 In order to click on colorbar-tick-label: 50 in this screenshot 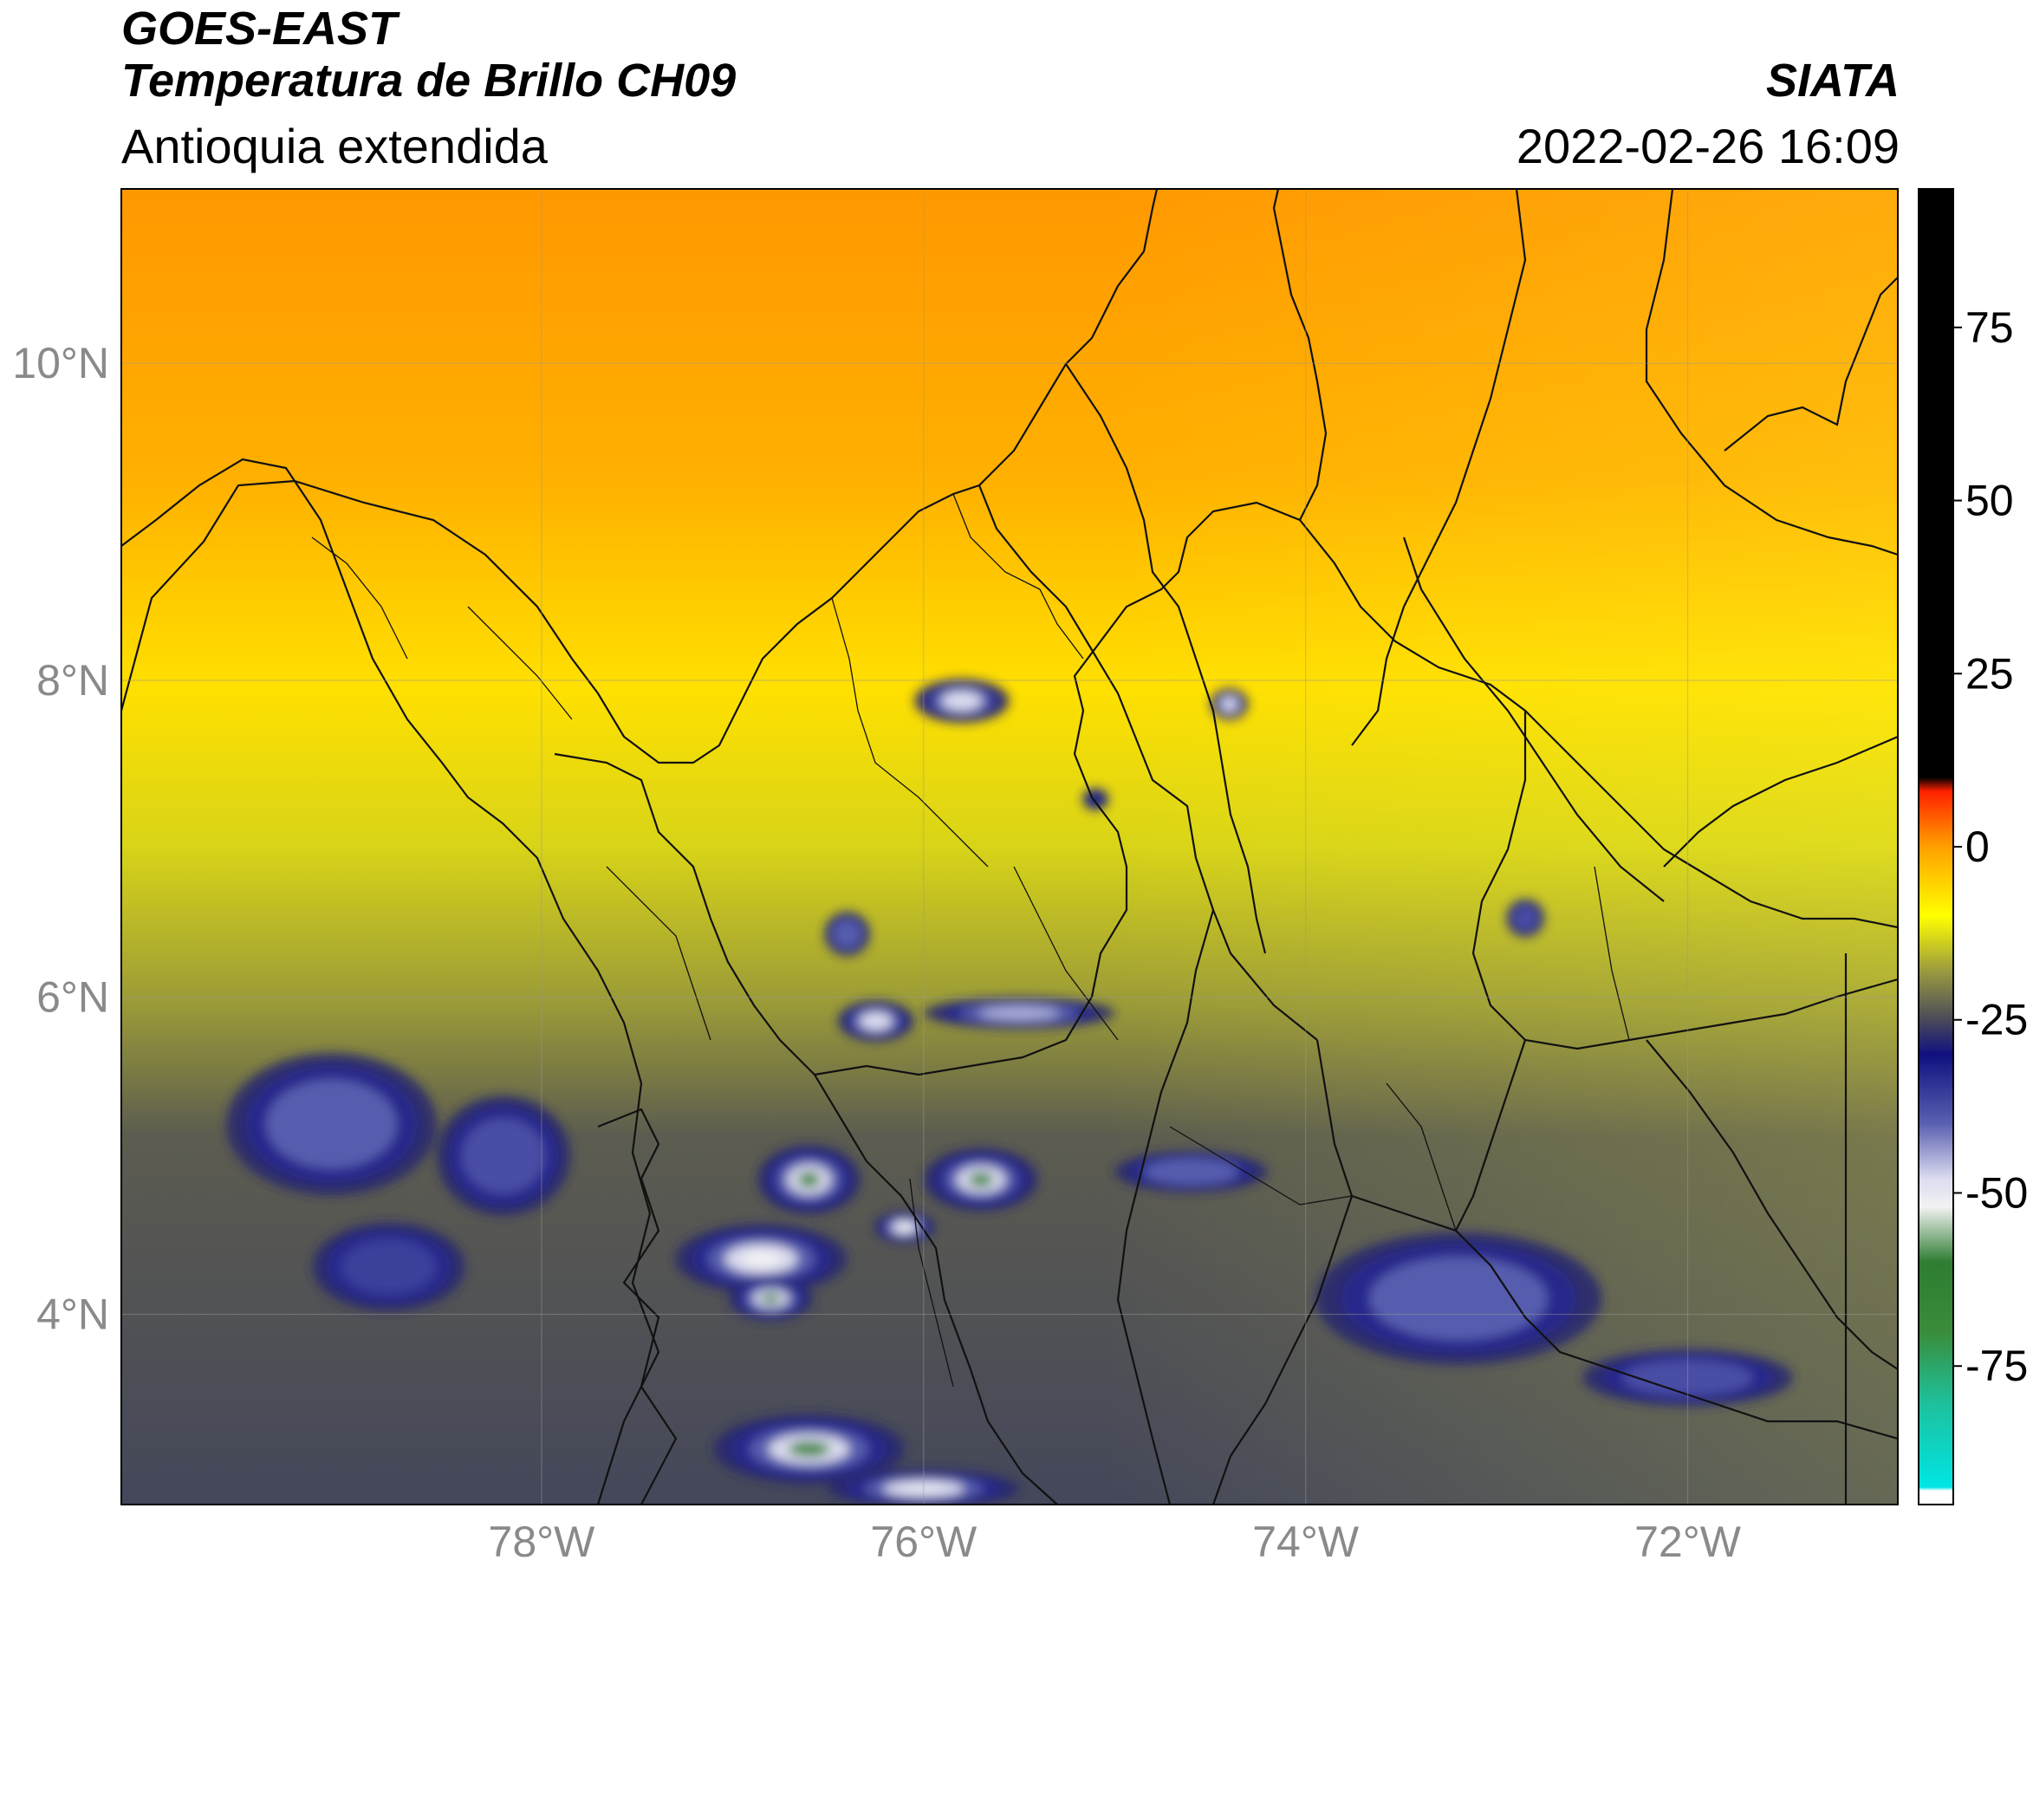, I will do `click(1990, 501)`.